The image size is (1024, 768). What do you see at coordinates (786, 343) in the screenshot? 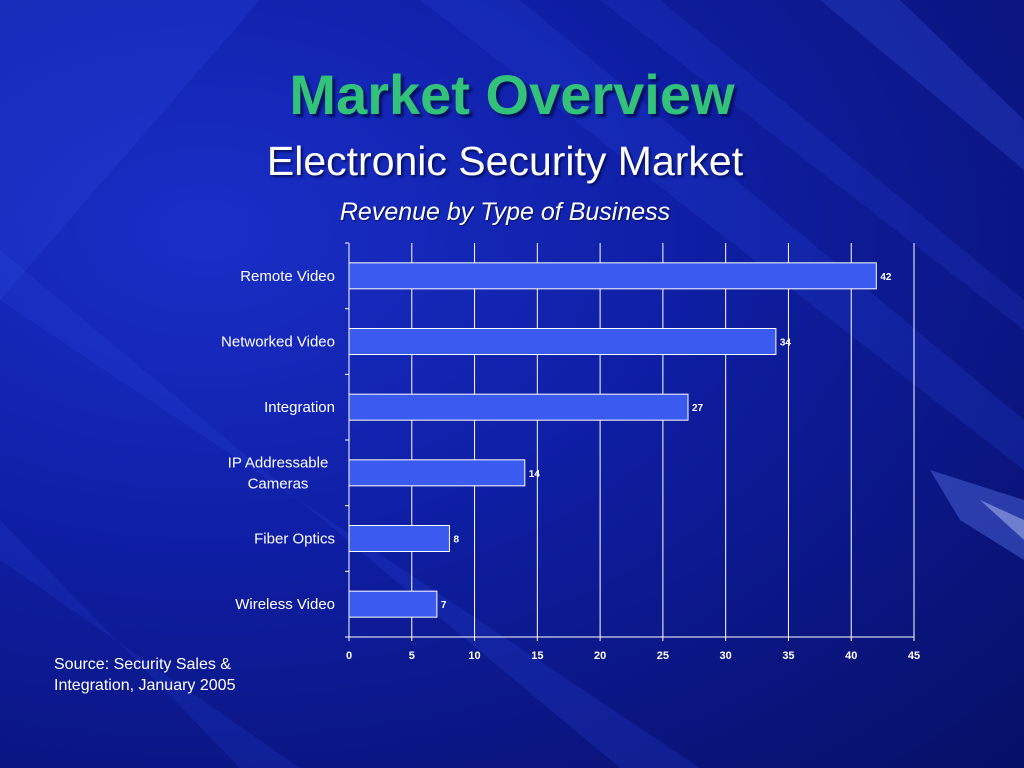
I see `data-label-1: 34` at bounding box center [786, 343].